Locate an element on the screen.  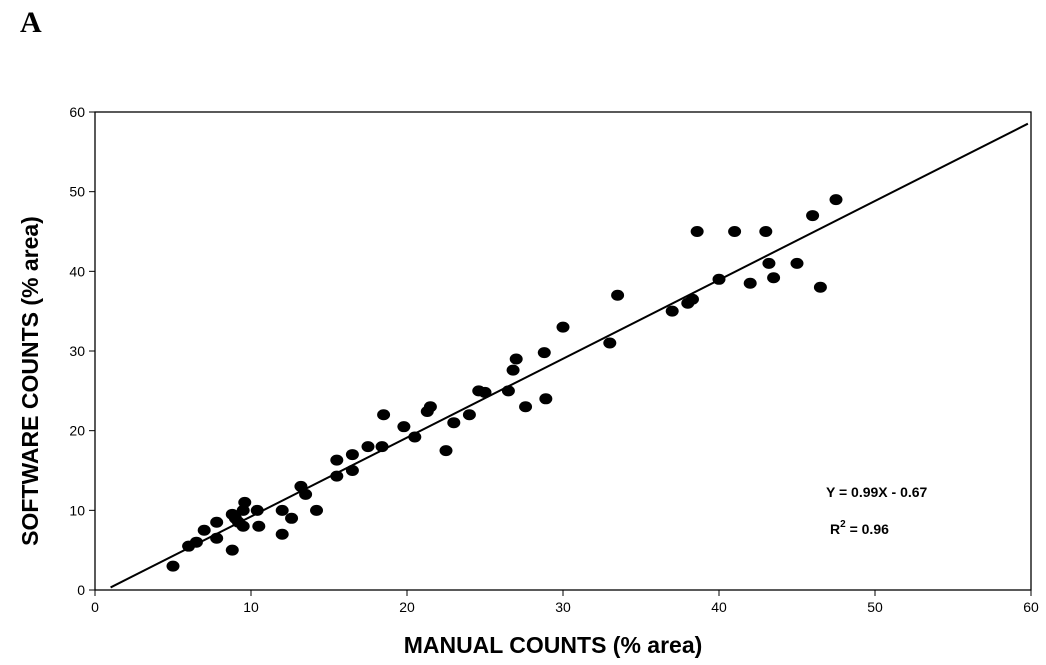
y-tick-label: 30 is located at coordinates (77, 351).